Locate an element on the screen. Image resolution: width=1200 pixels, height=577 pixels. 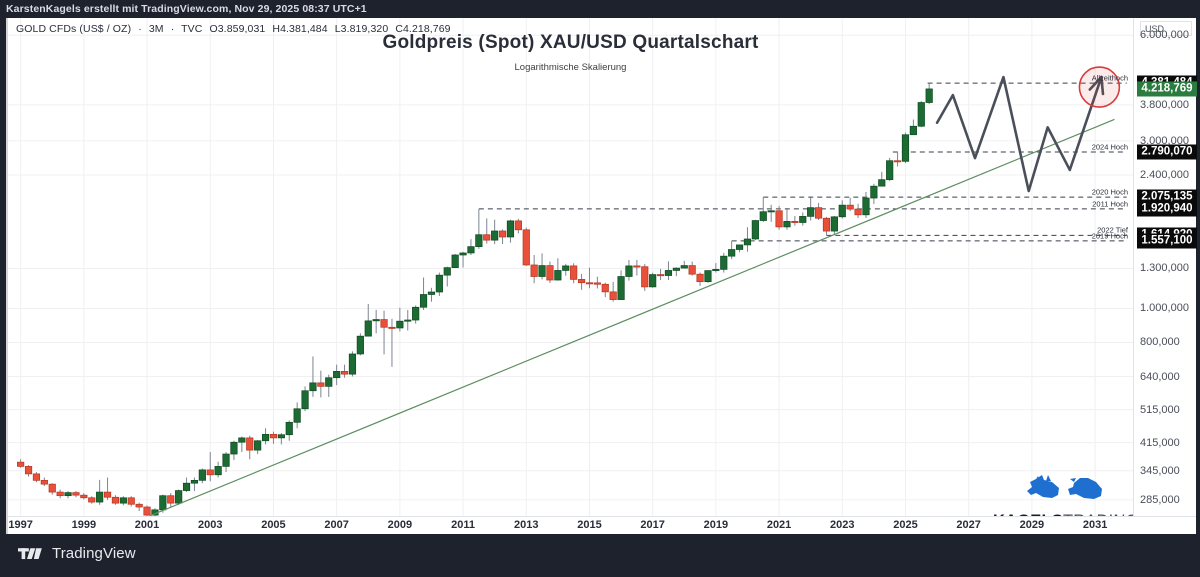
kagels-trading-watermark: KAGELSTRADING is located at coordinates (1063, 494).